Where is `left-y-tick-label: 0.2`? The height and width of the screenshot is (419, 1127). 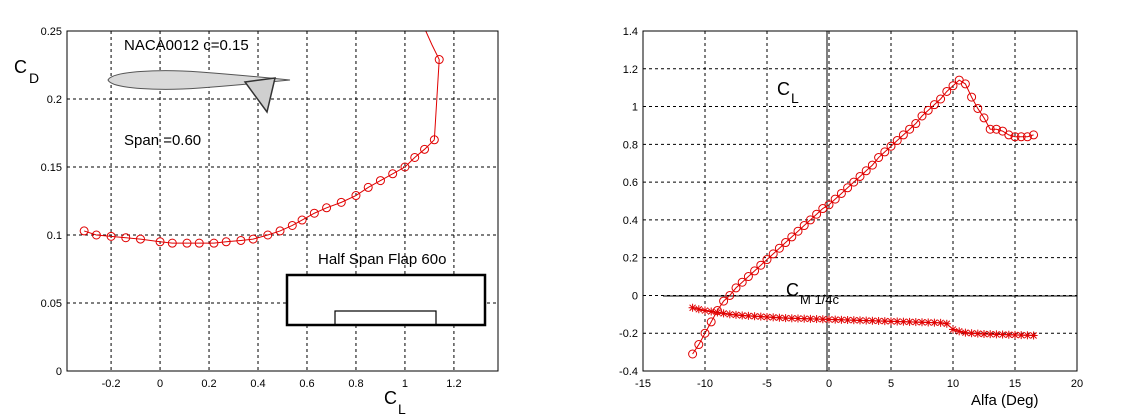
left-y-tick-label: 0.2 is located at coordinates (54, 100).